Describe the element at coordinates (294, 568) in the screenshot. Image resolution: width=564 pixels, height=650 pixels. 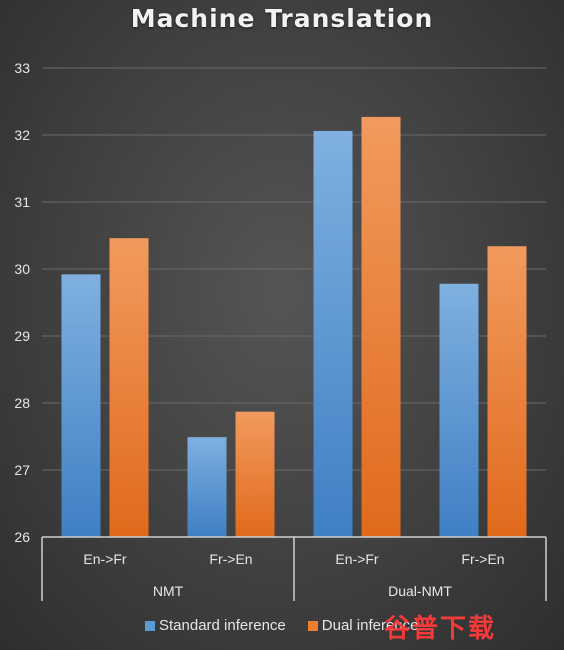
I see `x-axis: En->Fr Fr->En En->Fr Fr->En NMT Dual-NMT` at that location.